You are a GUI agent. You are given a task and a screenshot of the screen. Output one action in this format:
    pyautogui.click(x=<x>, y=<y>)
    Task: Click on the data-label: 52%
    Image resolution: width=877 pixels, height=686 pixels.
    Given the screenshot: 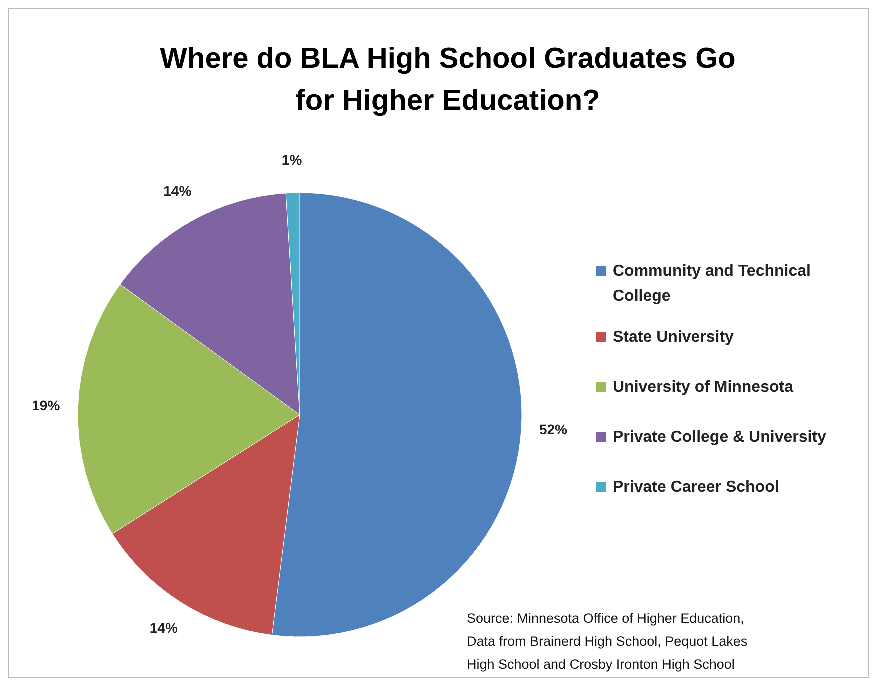 What is the action you would take?
    pyautogui.click(x=553, y=430)
    